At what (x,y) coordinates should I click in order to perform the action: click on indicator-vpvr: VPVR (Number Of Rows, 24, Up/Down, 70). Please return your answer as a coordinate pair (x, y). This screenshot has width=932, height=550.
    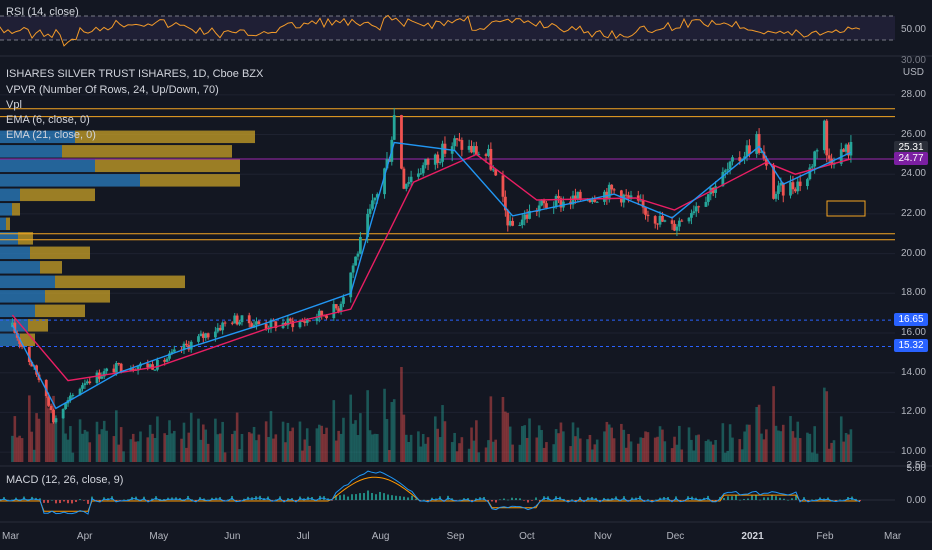
    Looking at the image, I should click on (112, 90).